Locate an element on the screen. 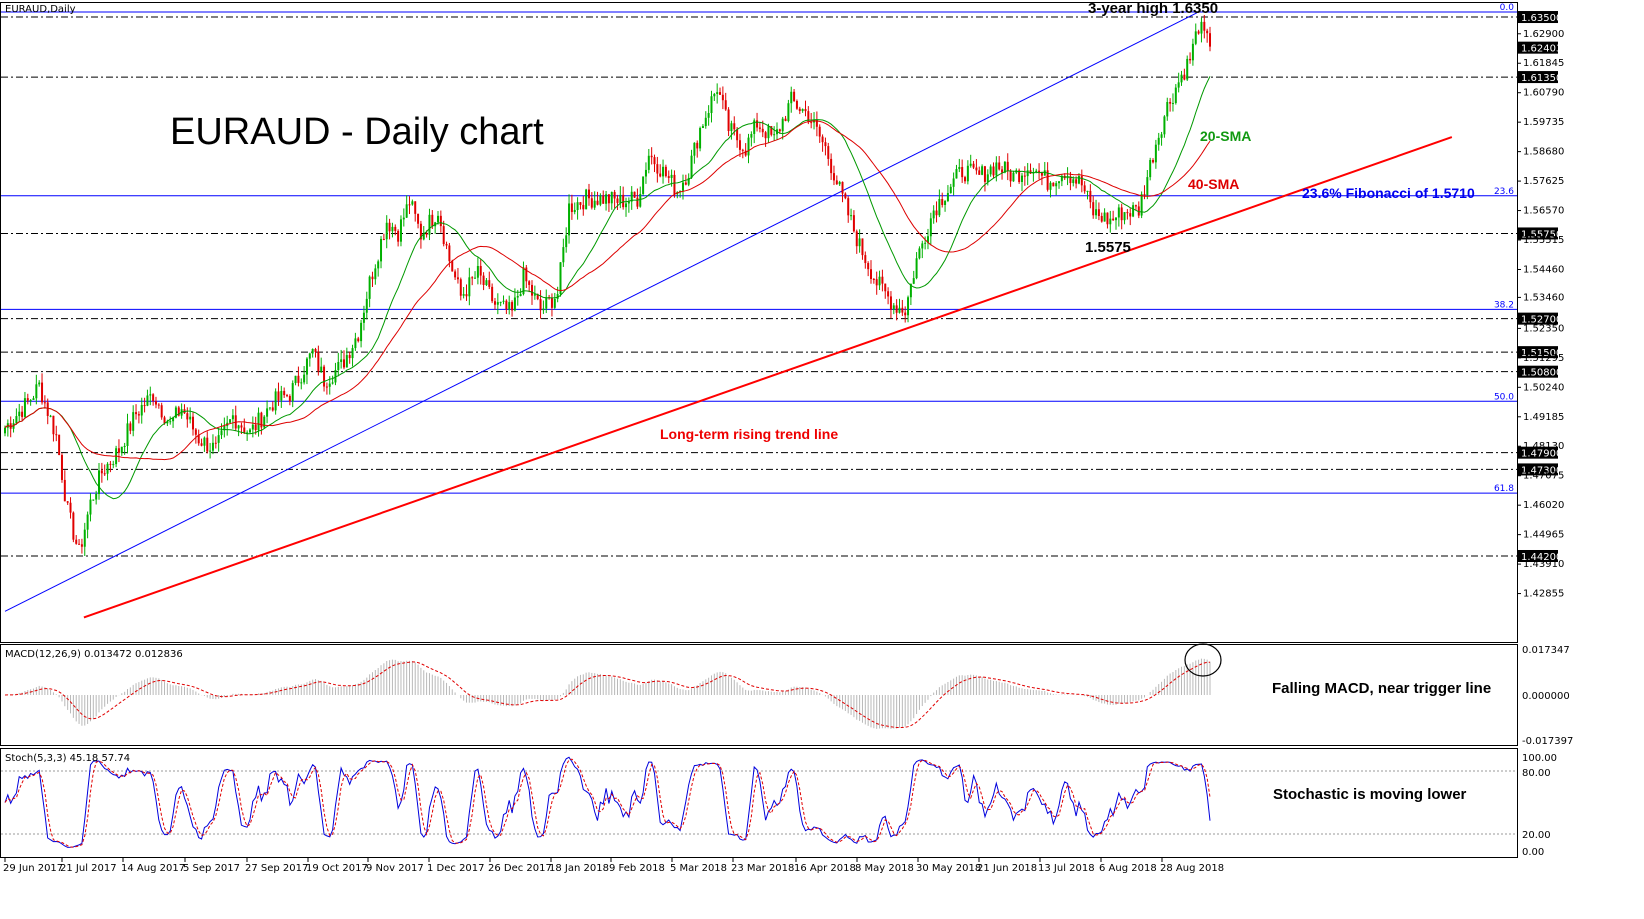 This screenshot has height=919, width=1644. annotation-fibonacci: 23.6% Fibonacci of 1.5710 is located at coordinates (1388, 193).